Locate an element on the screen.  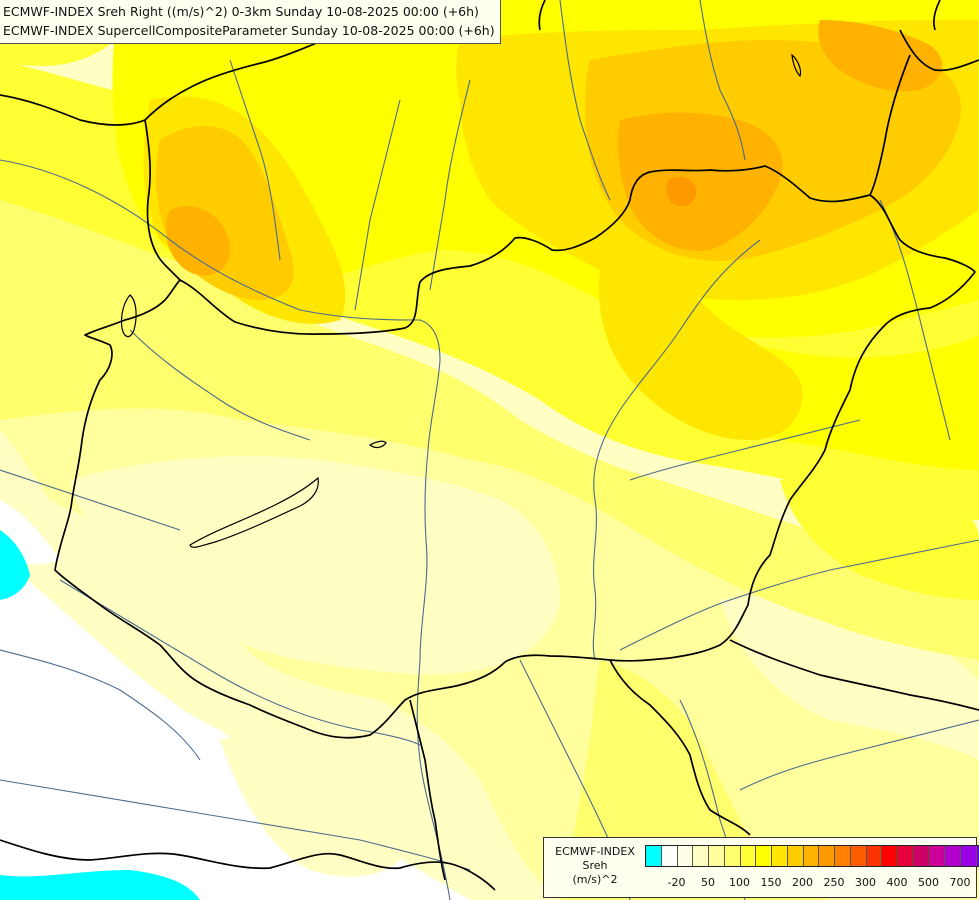
river-hron is located at coordinates (450, 185).